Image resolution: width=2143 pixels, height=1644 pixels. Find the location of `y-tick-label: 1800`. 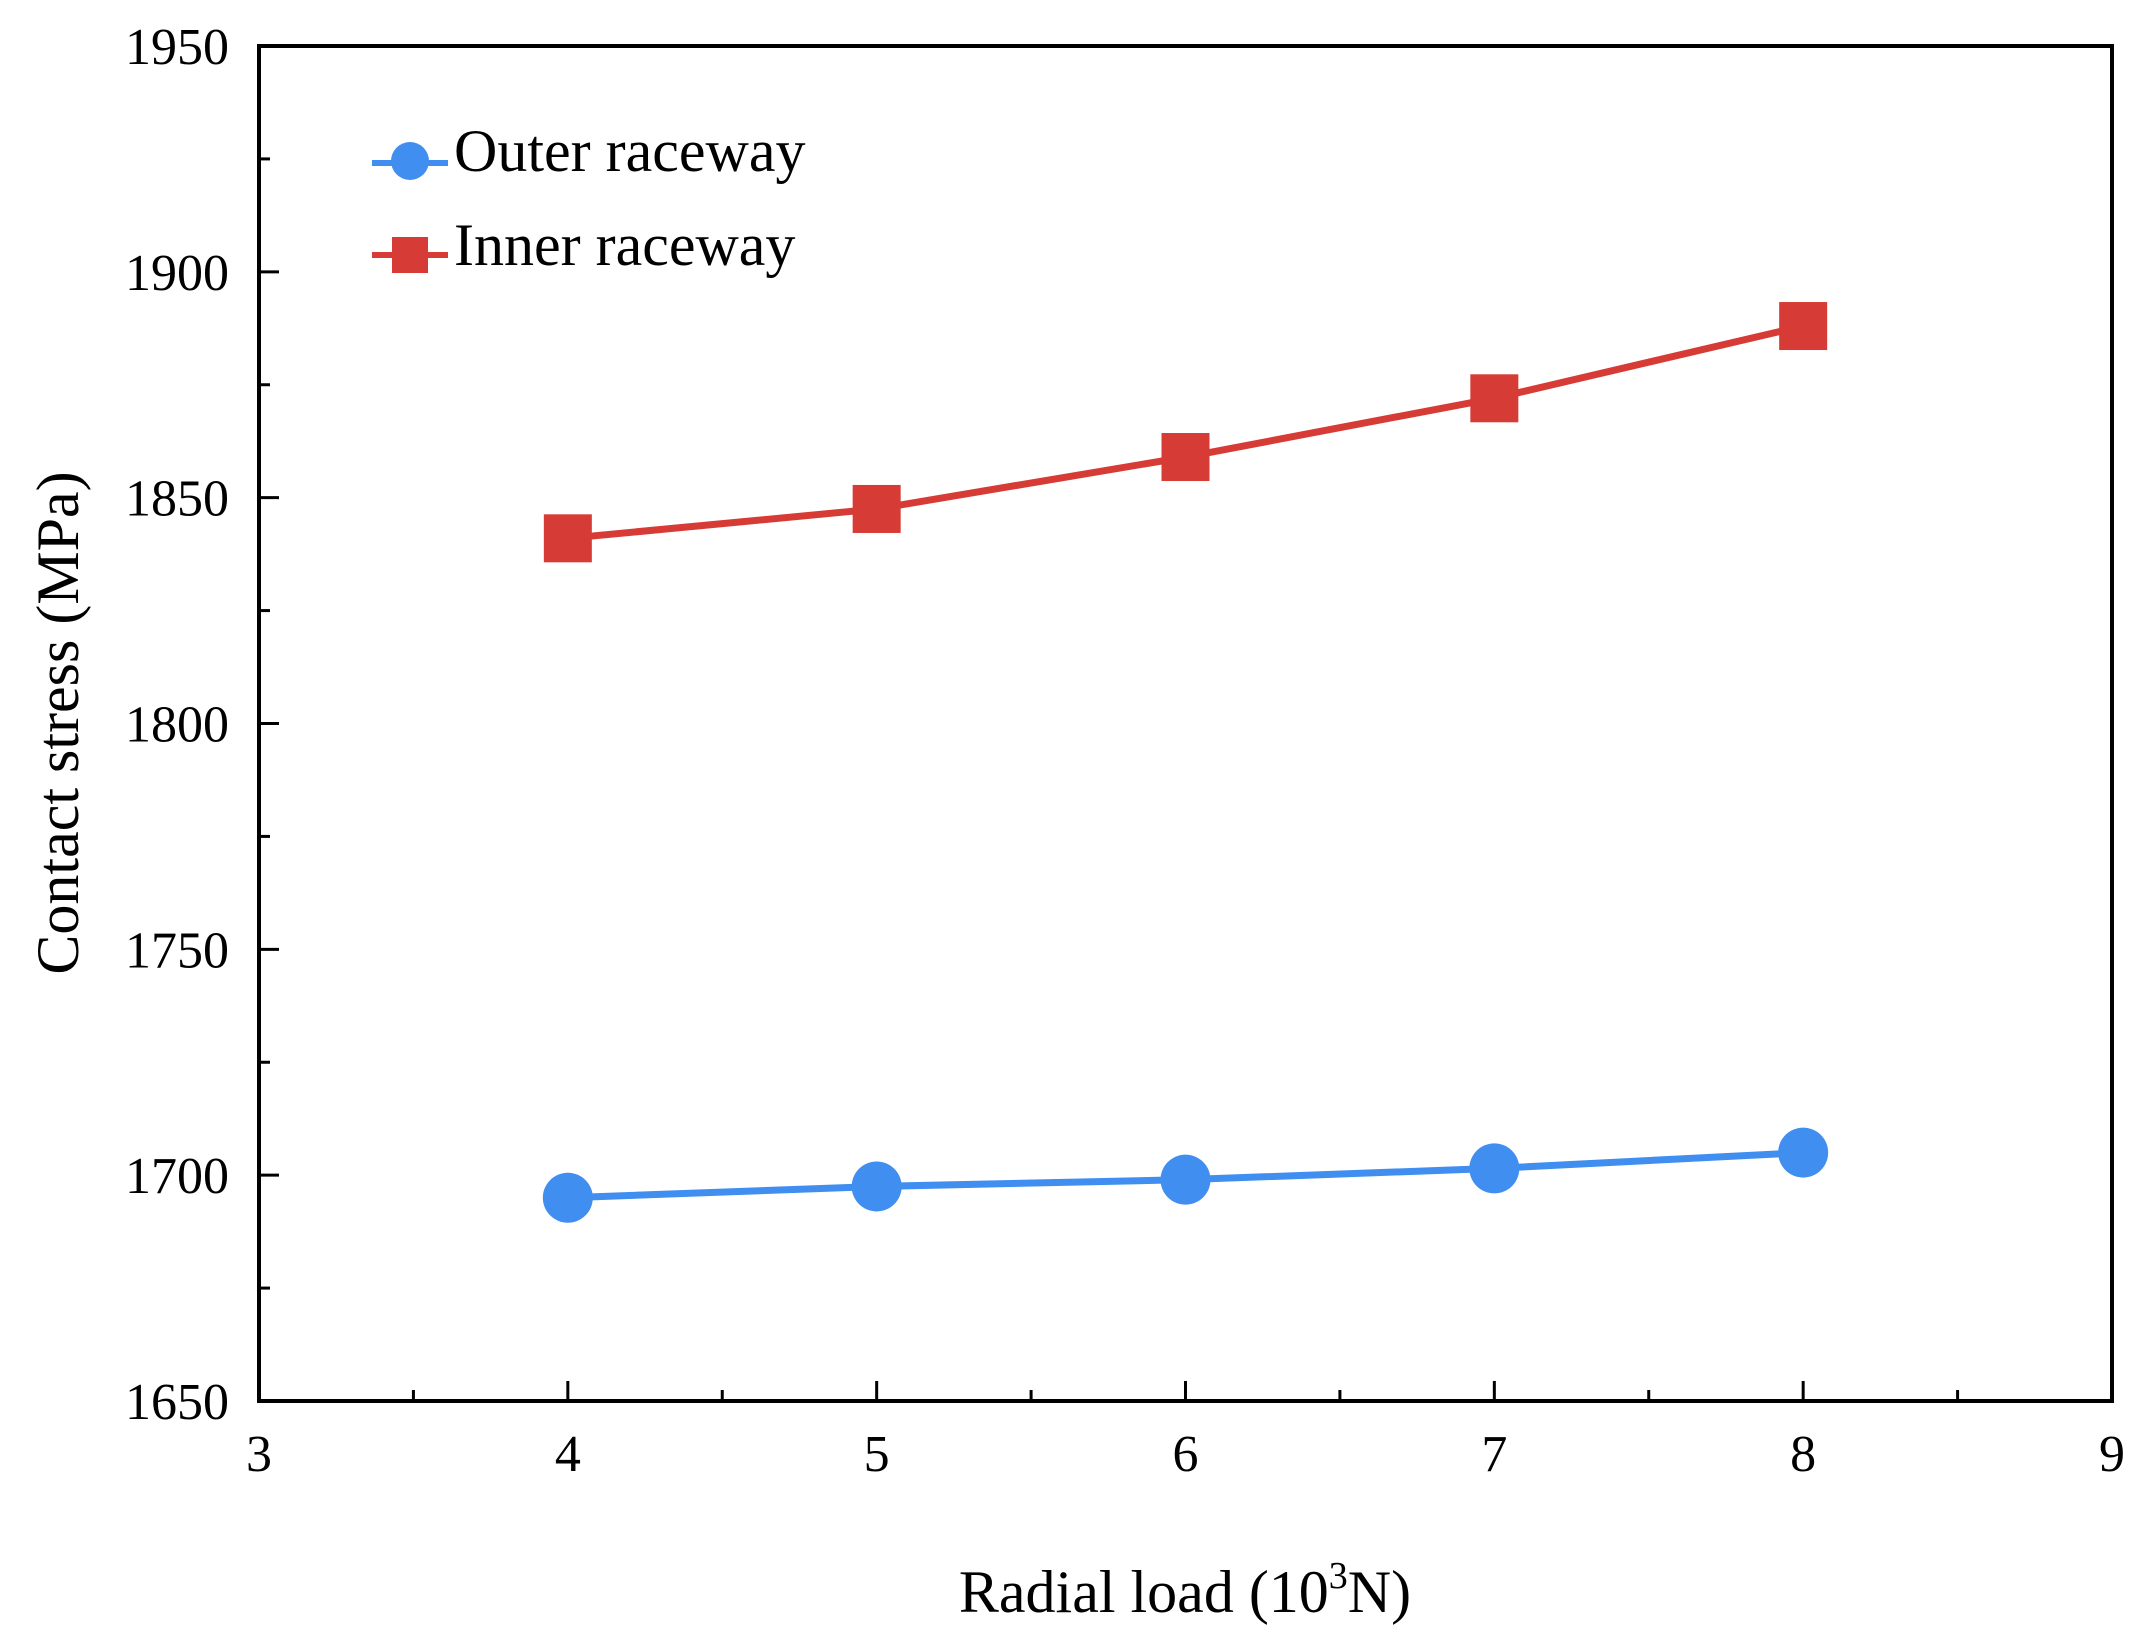

y-tick-label: 1800 is located at coordinates (177, 725).